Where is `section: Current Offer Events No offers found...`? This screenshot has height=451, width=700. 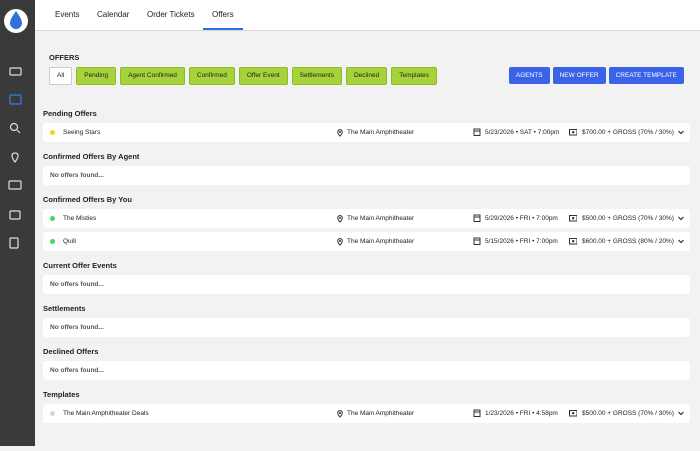
section: Current Offer Events No offers found... is located at coordinates (366, 272).